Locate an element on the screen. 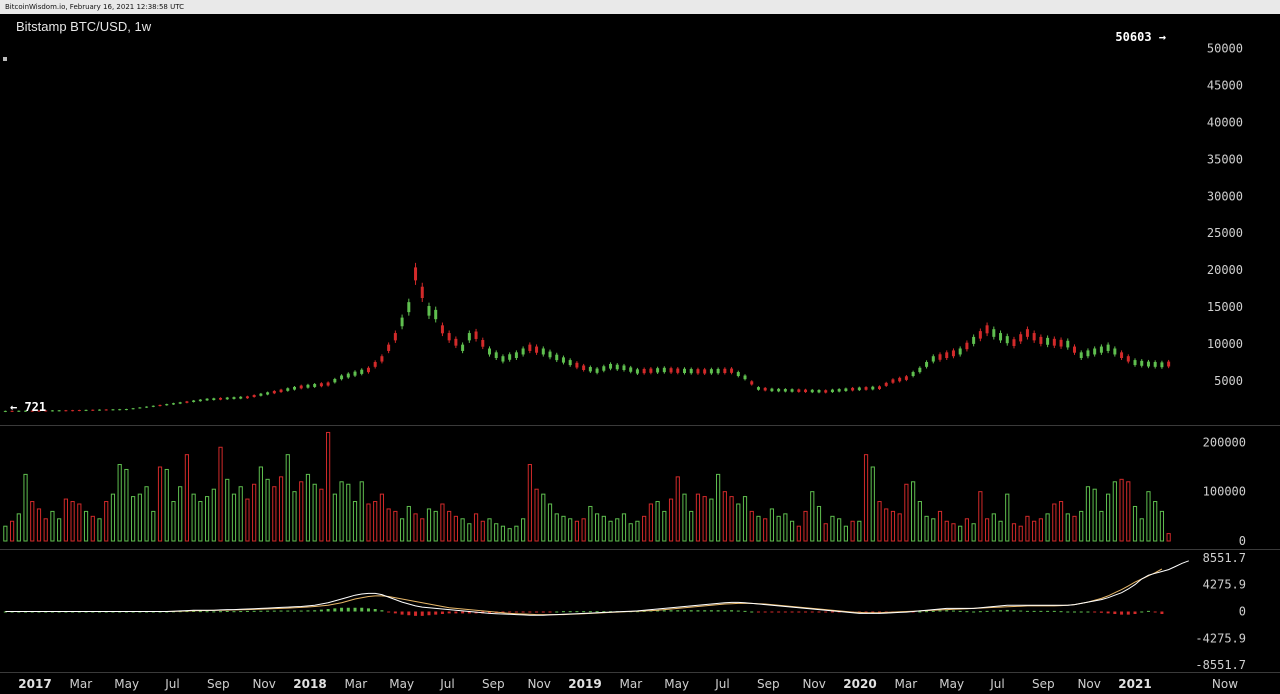  price-axis-tick: 50000 is located at coordinates (1225, 48).